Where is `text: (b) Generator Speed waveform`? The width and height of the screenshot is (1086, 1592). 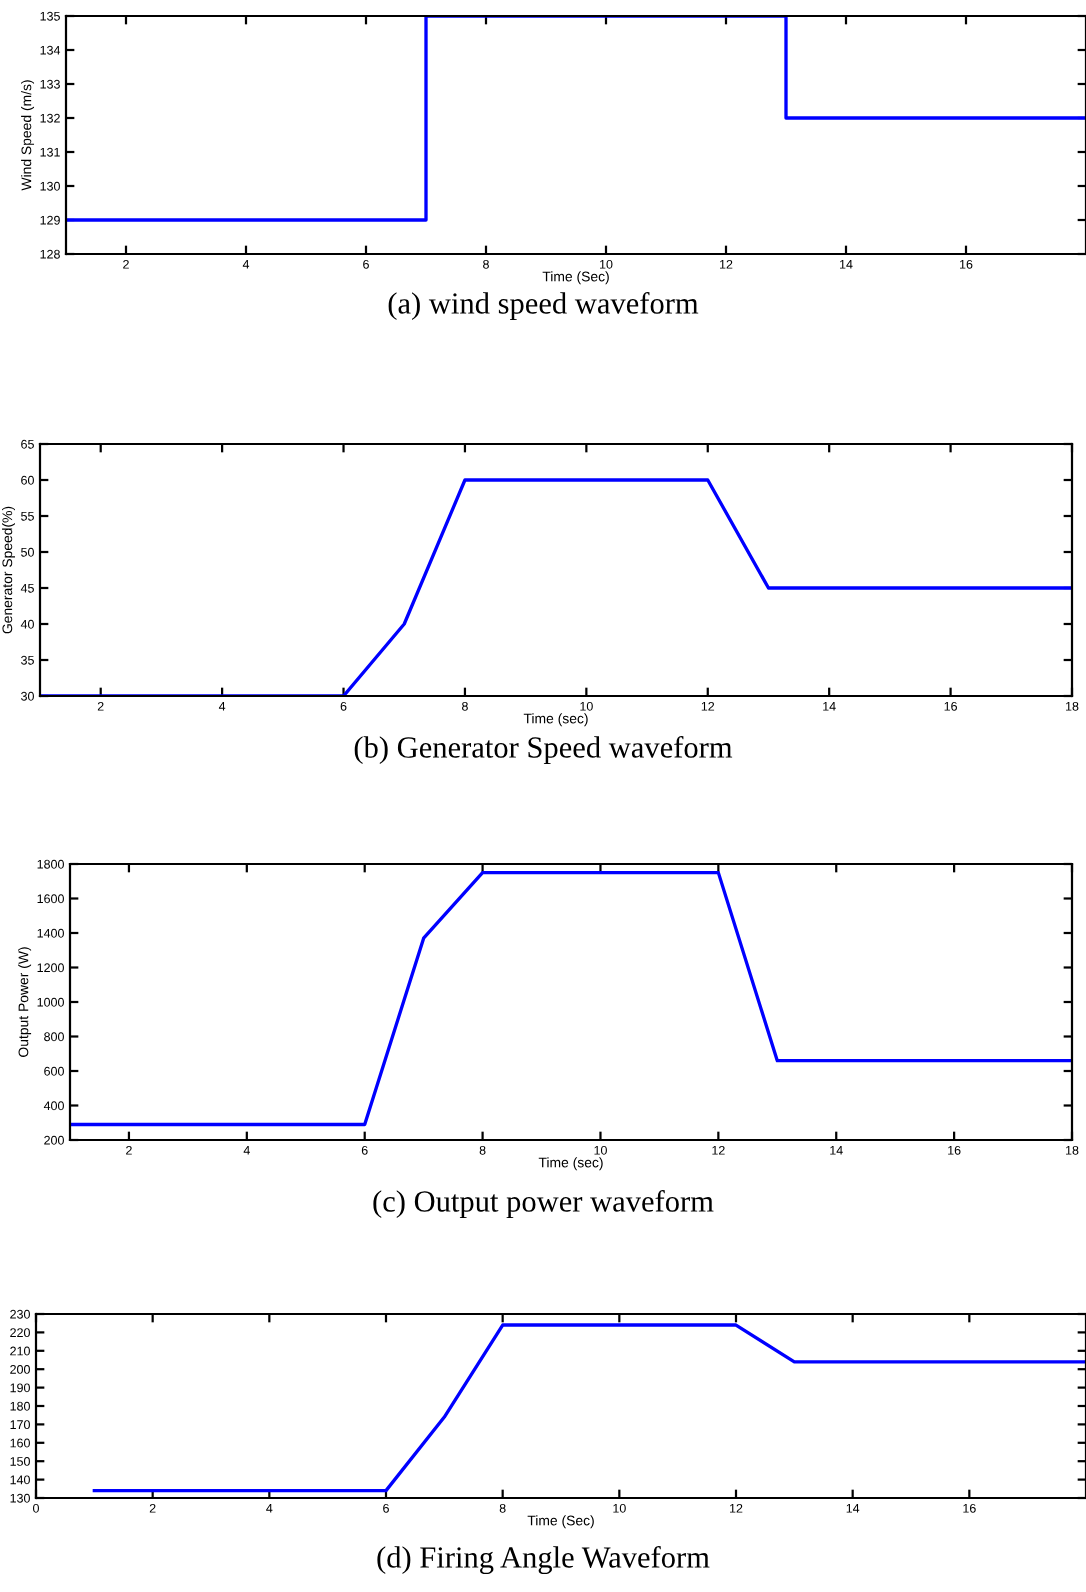 text: (b) Generator Speed waveform is located at coordinates (543, 750).